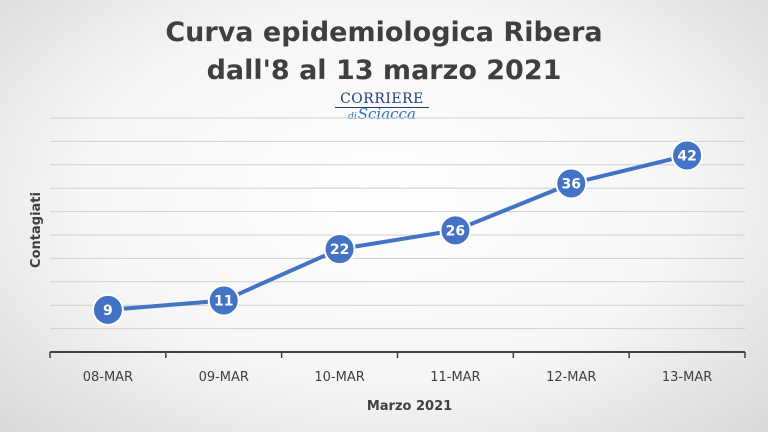  What do you see at coordinates (382, 99) in the screenshot?
I see `logo-top-text: CORRIERE` at bounding box center [382, 99].